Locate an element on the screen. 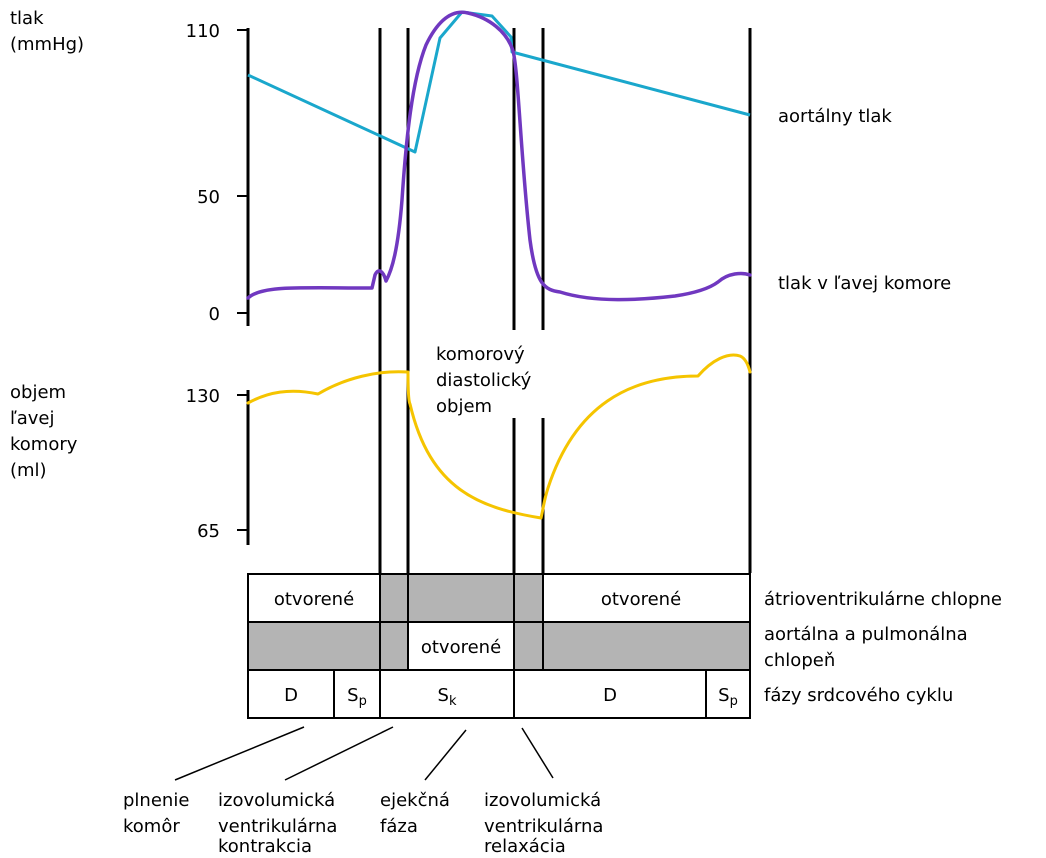 The height and width of the screenshot is (858, 1046). diastolic-volume-note-line2: diastolický is located at coordinates (484, 380).